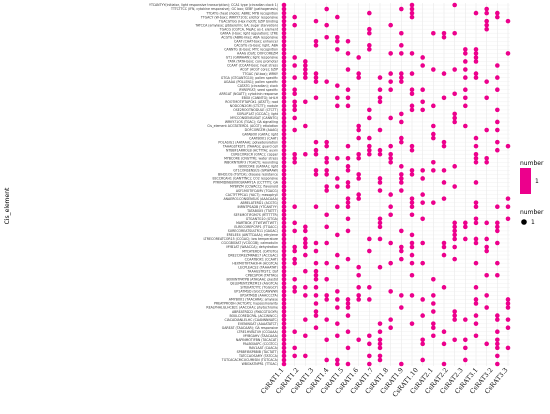  I want to click on y-tick-label: ACGTG (ABRE-like); ABA responsive, so click(249, 37).